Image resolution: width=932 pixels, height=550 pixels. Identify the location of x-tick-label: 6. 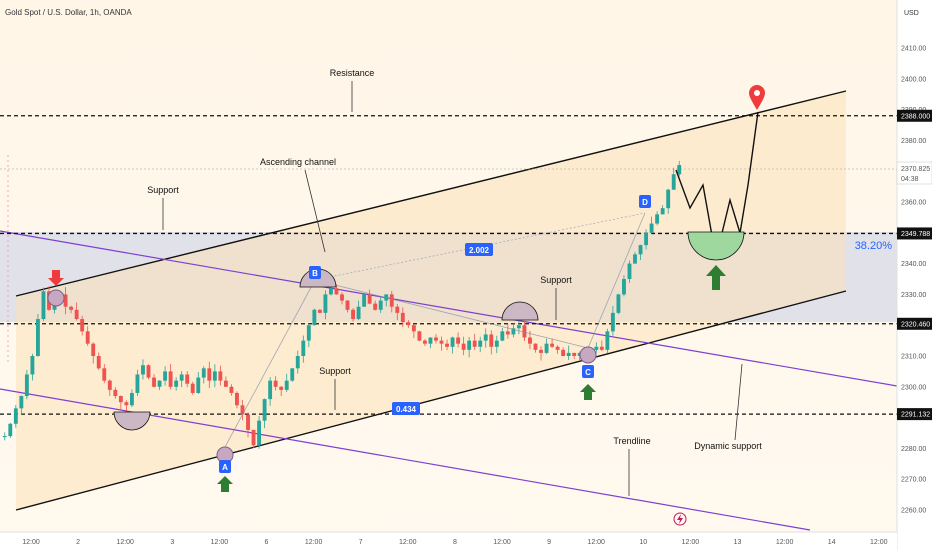
(267, 542).